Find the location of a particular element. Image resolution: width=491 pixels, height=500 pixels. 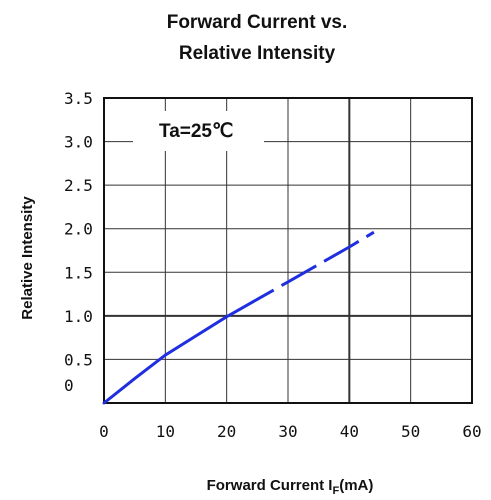

y-axis-label: Relative Intensity is located at coordinates (27, 258).